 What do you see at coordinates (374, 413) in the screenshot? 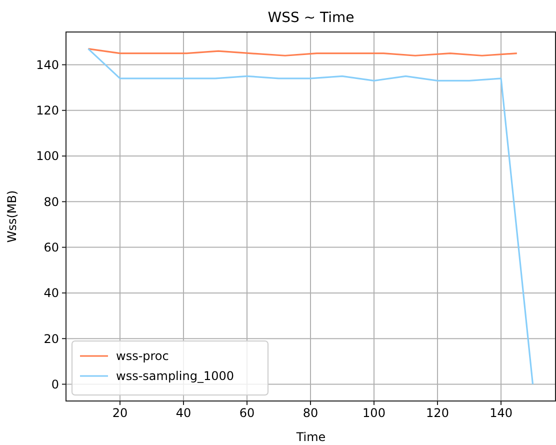
I see `x-tick-label: 100` at bounding box center [374, 413].